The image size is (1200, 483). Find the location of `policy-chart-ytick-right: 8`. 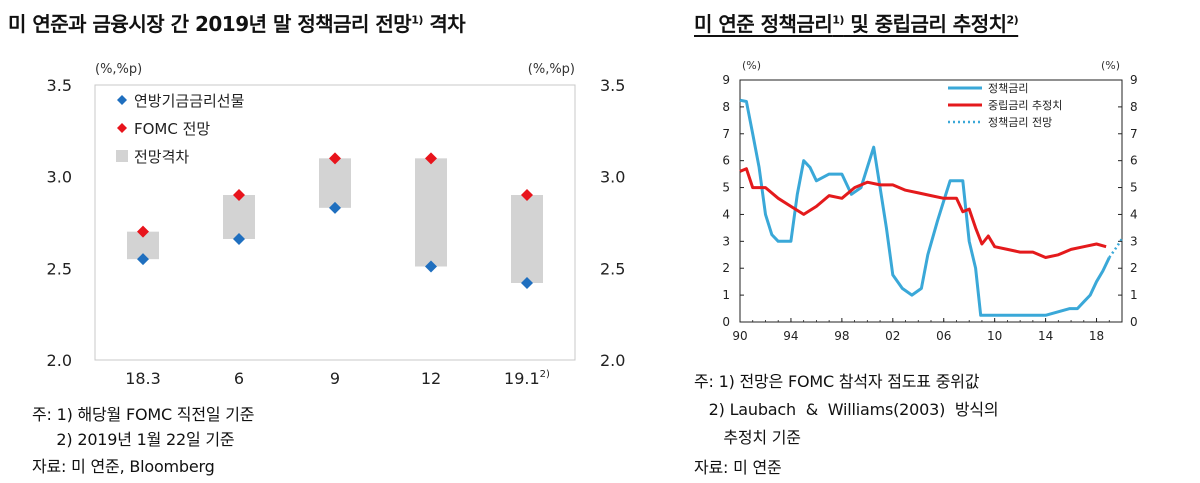

policy-chart-ytick-right: 8 is located at coordinates (1134, 107).